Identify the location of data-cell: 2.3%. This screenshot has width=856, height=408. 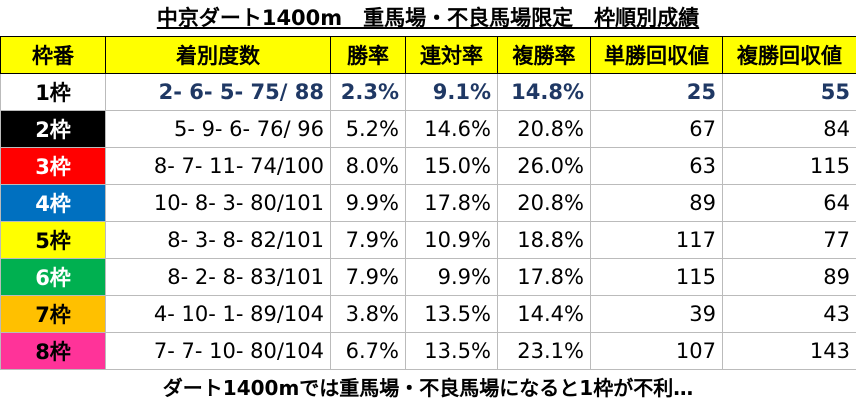
(368, 92).